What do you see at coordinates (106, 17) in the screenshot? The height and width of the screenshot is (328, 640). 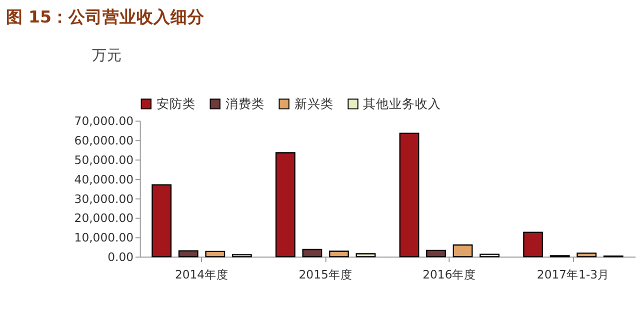 I see `chart-title: 图 15：公司营业收入细分` at bounding box center [106, 17].